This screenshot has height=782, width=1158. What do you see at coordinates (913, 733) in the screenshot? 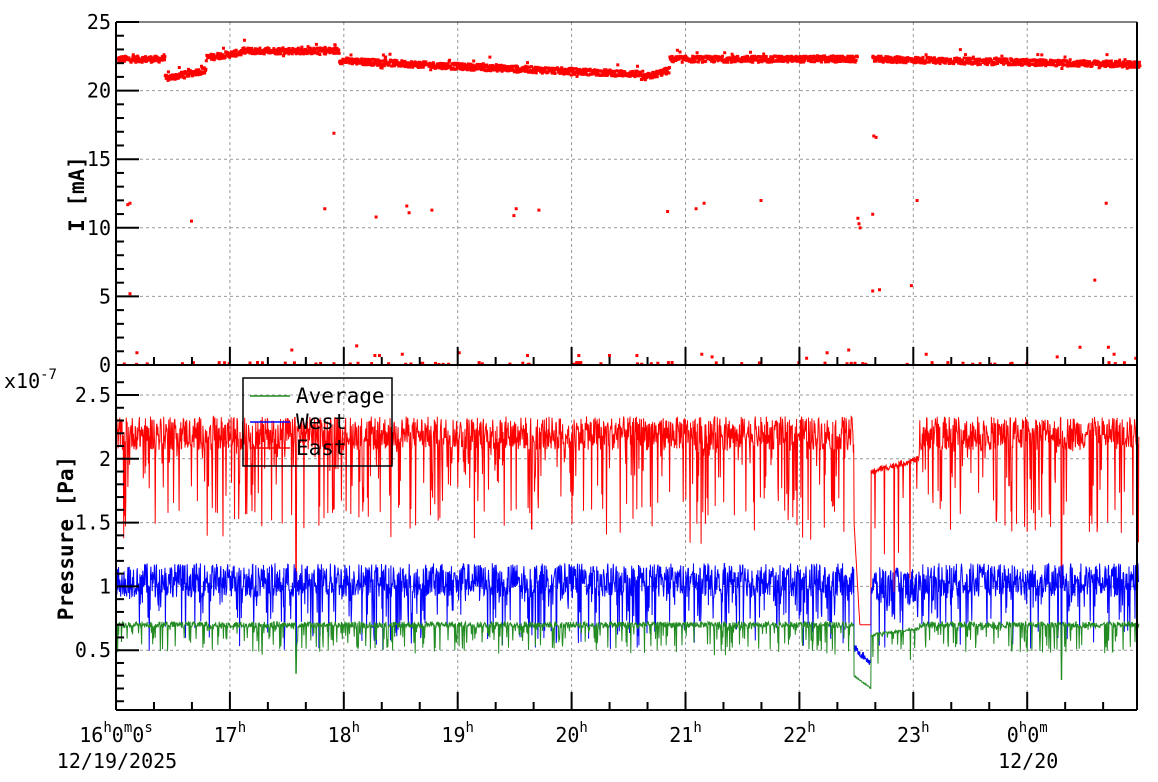
I see `x-tick: 23h` at bounding box center [913, 733].